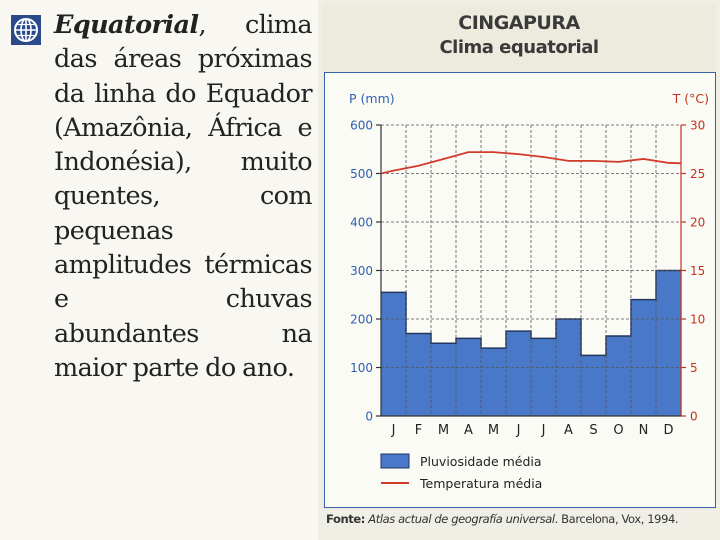 This screenshot has height=540, width=720. I want to click on left-axis-title: P (mm), so click(372, 98).